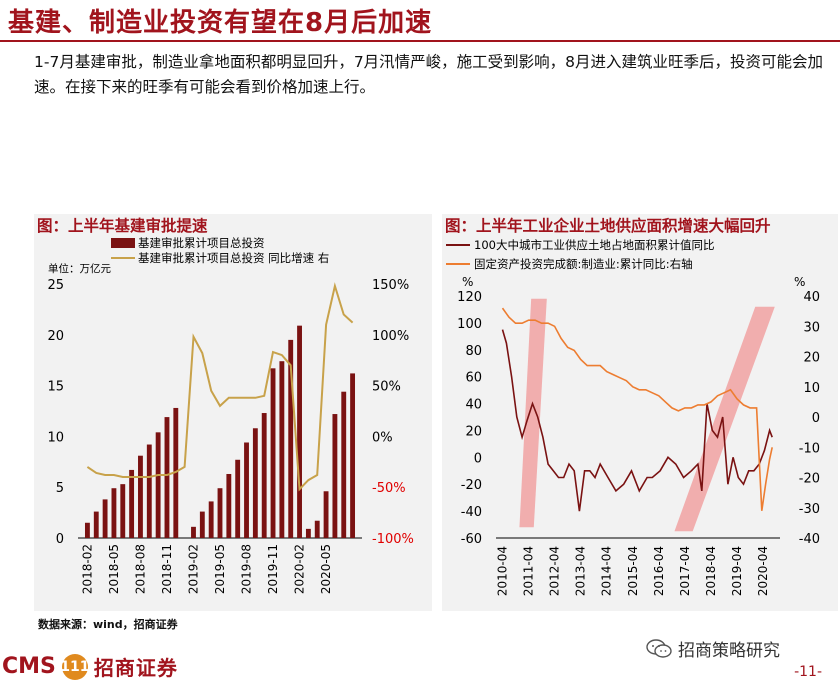  I want to click on y-right-tick-label: -10, so click(809, 448).